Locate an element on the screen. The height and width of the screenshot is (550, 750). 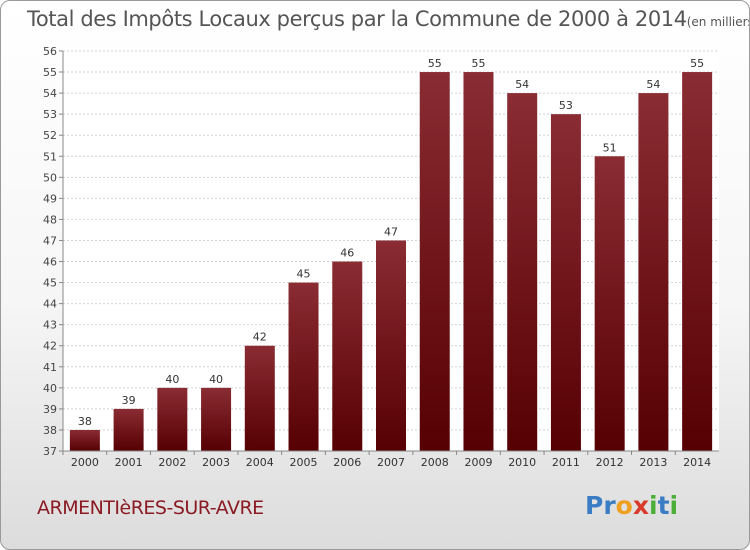
data-label: 42 is located at coordinates (260, 337).